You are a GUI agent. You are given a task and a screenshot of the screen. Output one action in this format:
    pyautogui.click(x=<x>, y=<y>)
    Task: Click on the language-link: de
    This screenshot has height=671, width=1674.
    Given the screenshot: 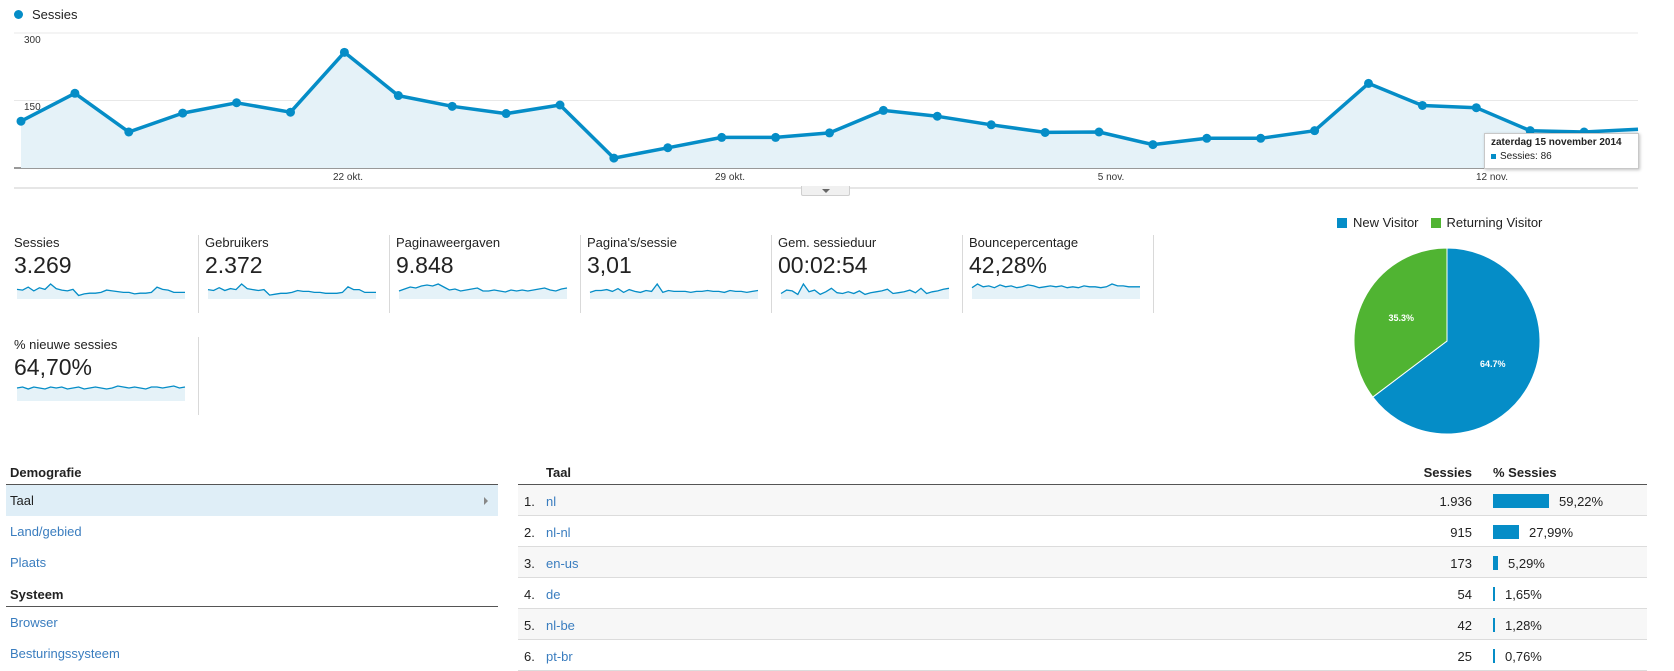 What is the action you would take?
    pyautogui.click(x=553, y=594)
    